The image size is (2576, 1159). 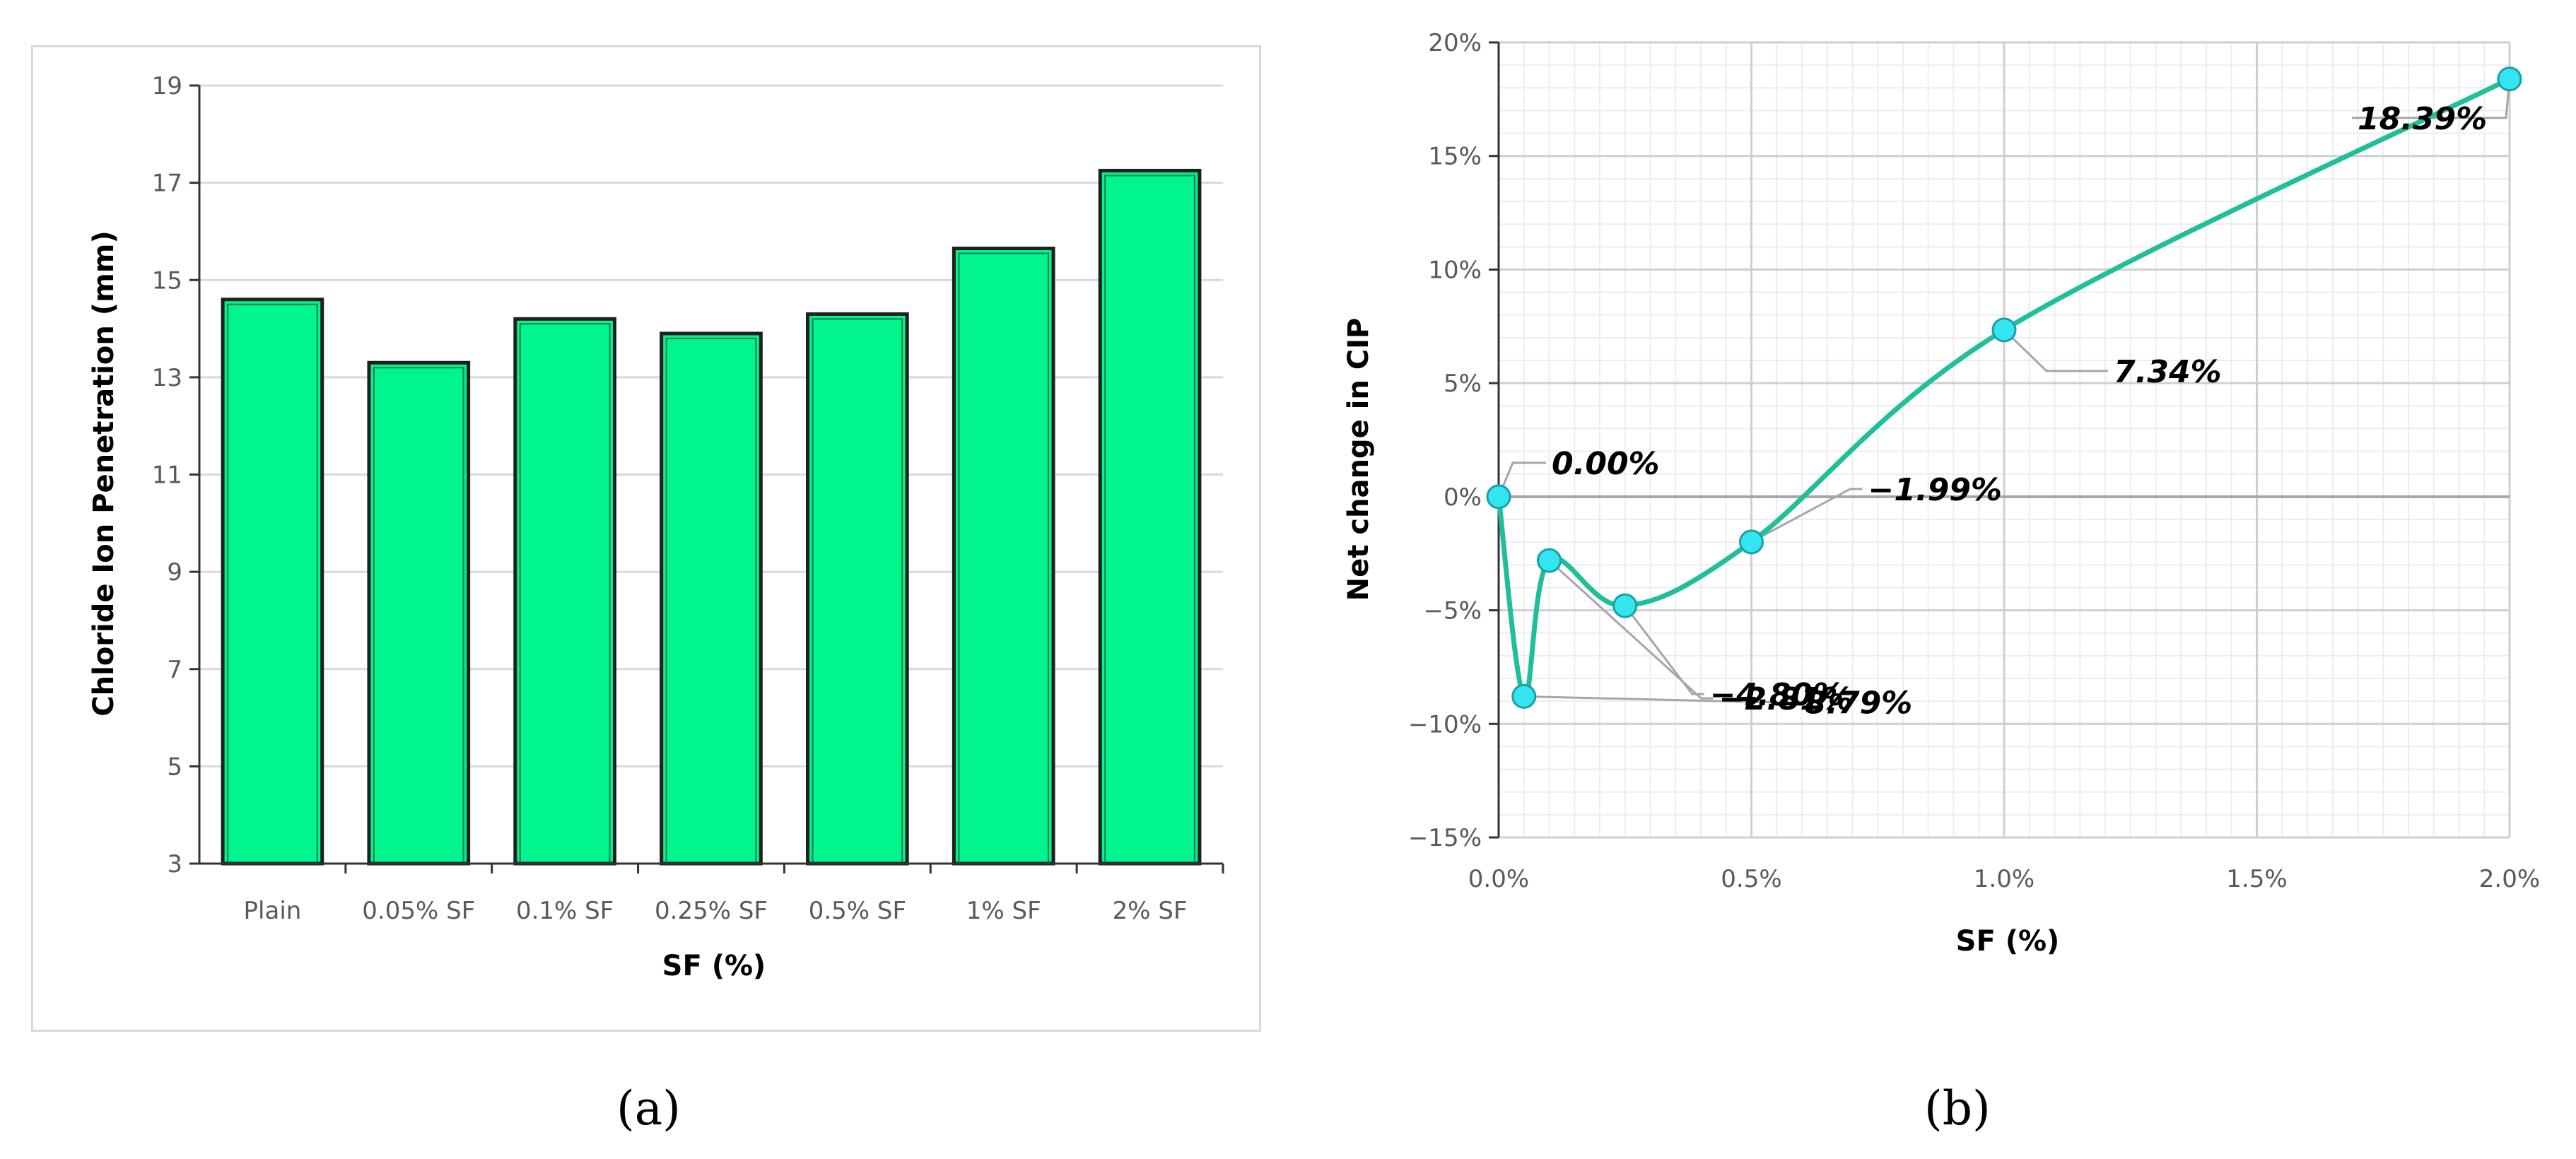 What do you see at coordinates (1453, 611) in the screenshot?
I see `chart-b-y-tick-label: −5%` at bounding box center [1453, 611].